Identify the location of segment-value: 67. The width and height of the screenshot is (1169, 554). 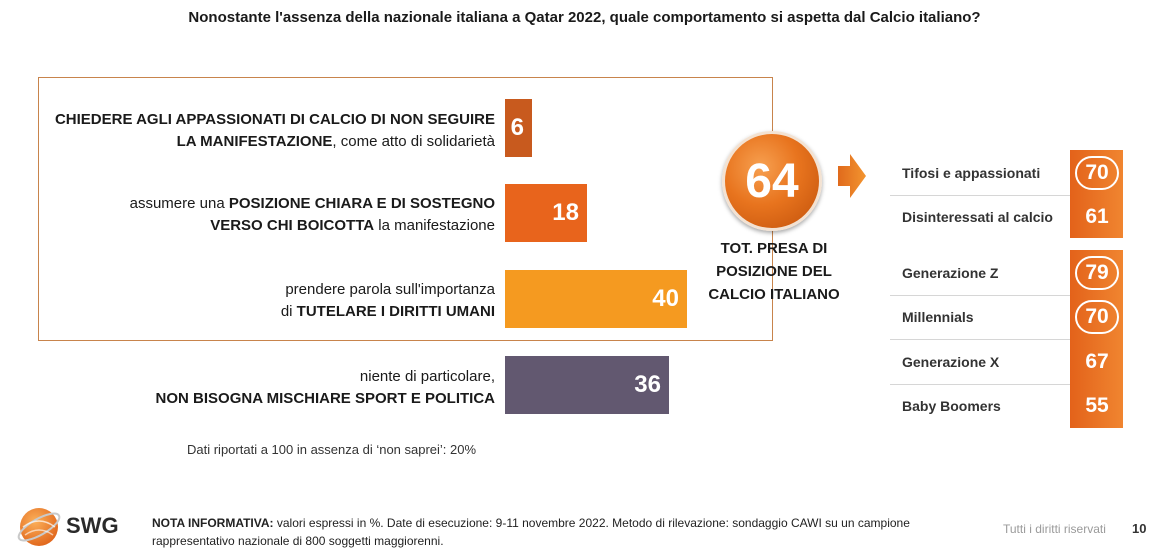
(1097, 361).